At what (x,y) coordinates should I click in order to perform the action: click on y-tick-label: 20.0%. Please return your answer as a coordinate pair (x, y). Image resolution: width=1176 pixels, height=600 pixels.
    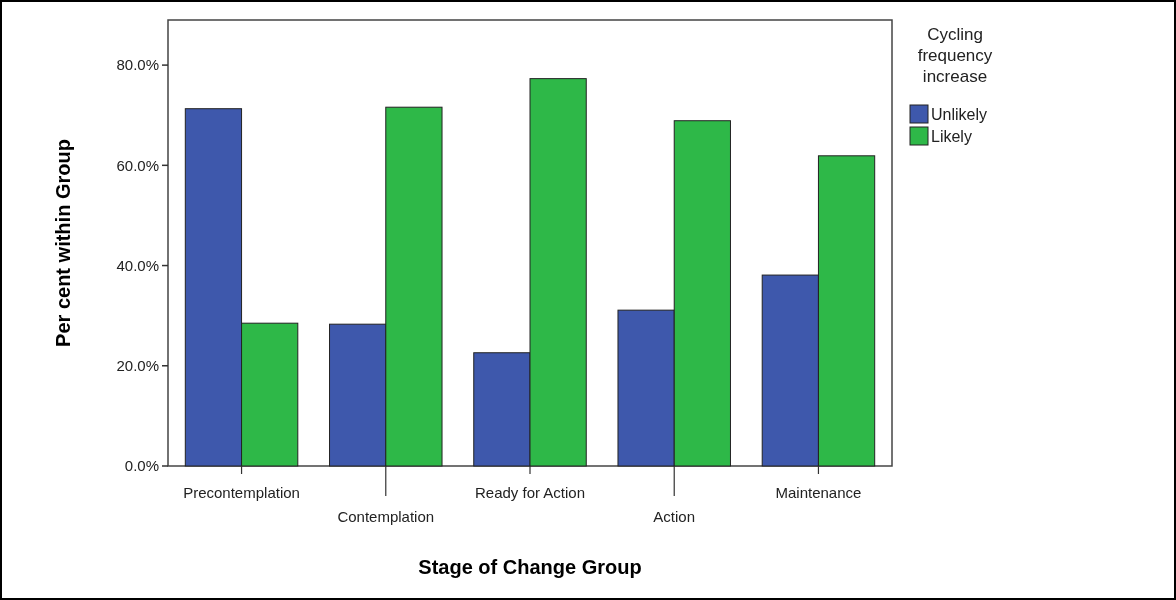
    Looking at the image, I should click on (137, 366).